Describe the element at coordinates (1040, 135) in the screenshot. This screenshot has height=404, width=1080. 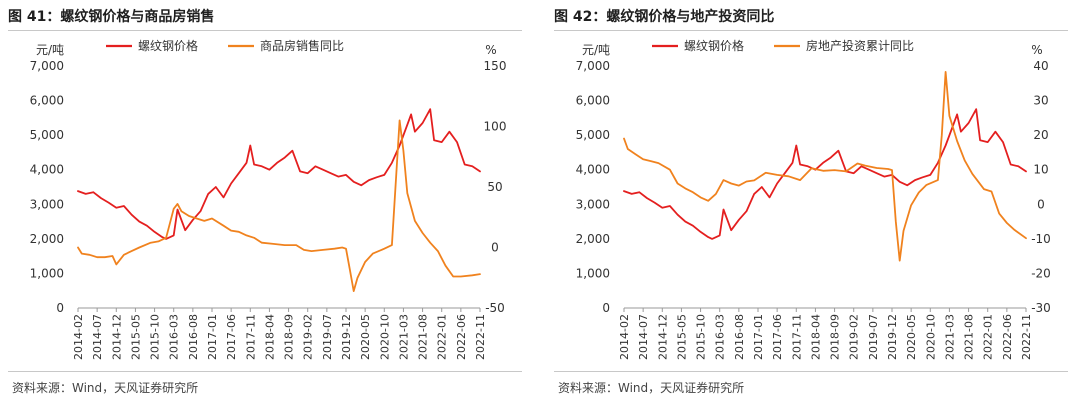
I see `y-right-tick-label: 20` at that location.